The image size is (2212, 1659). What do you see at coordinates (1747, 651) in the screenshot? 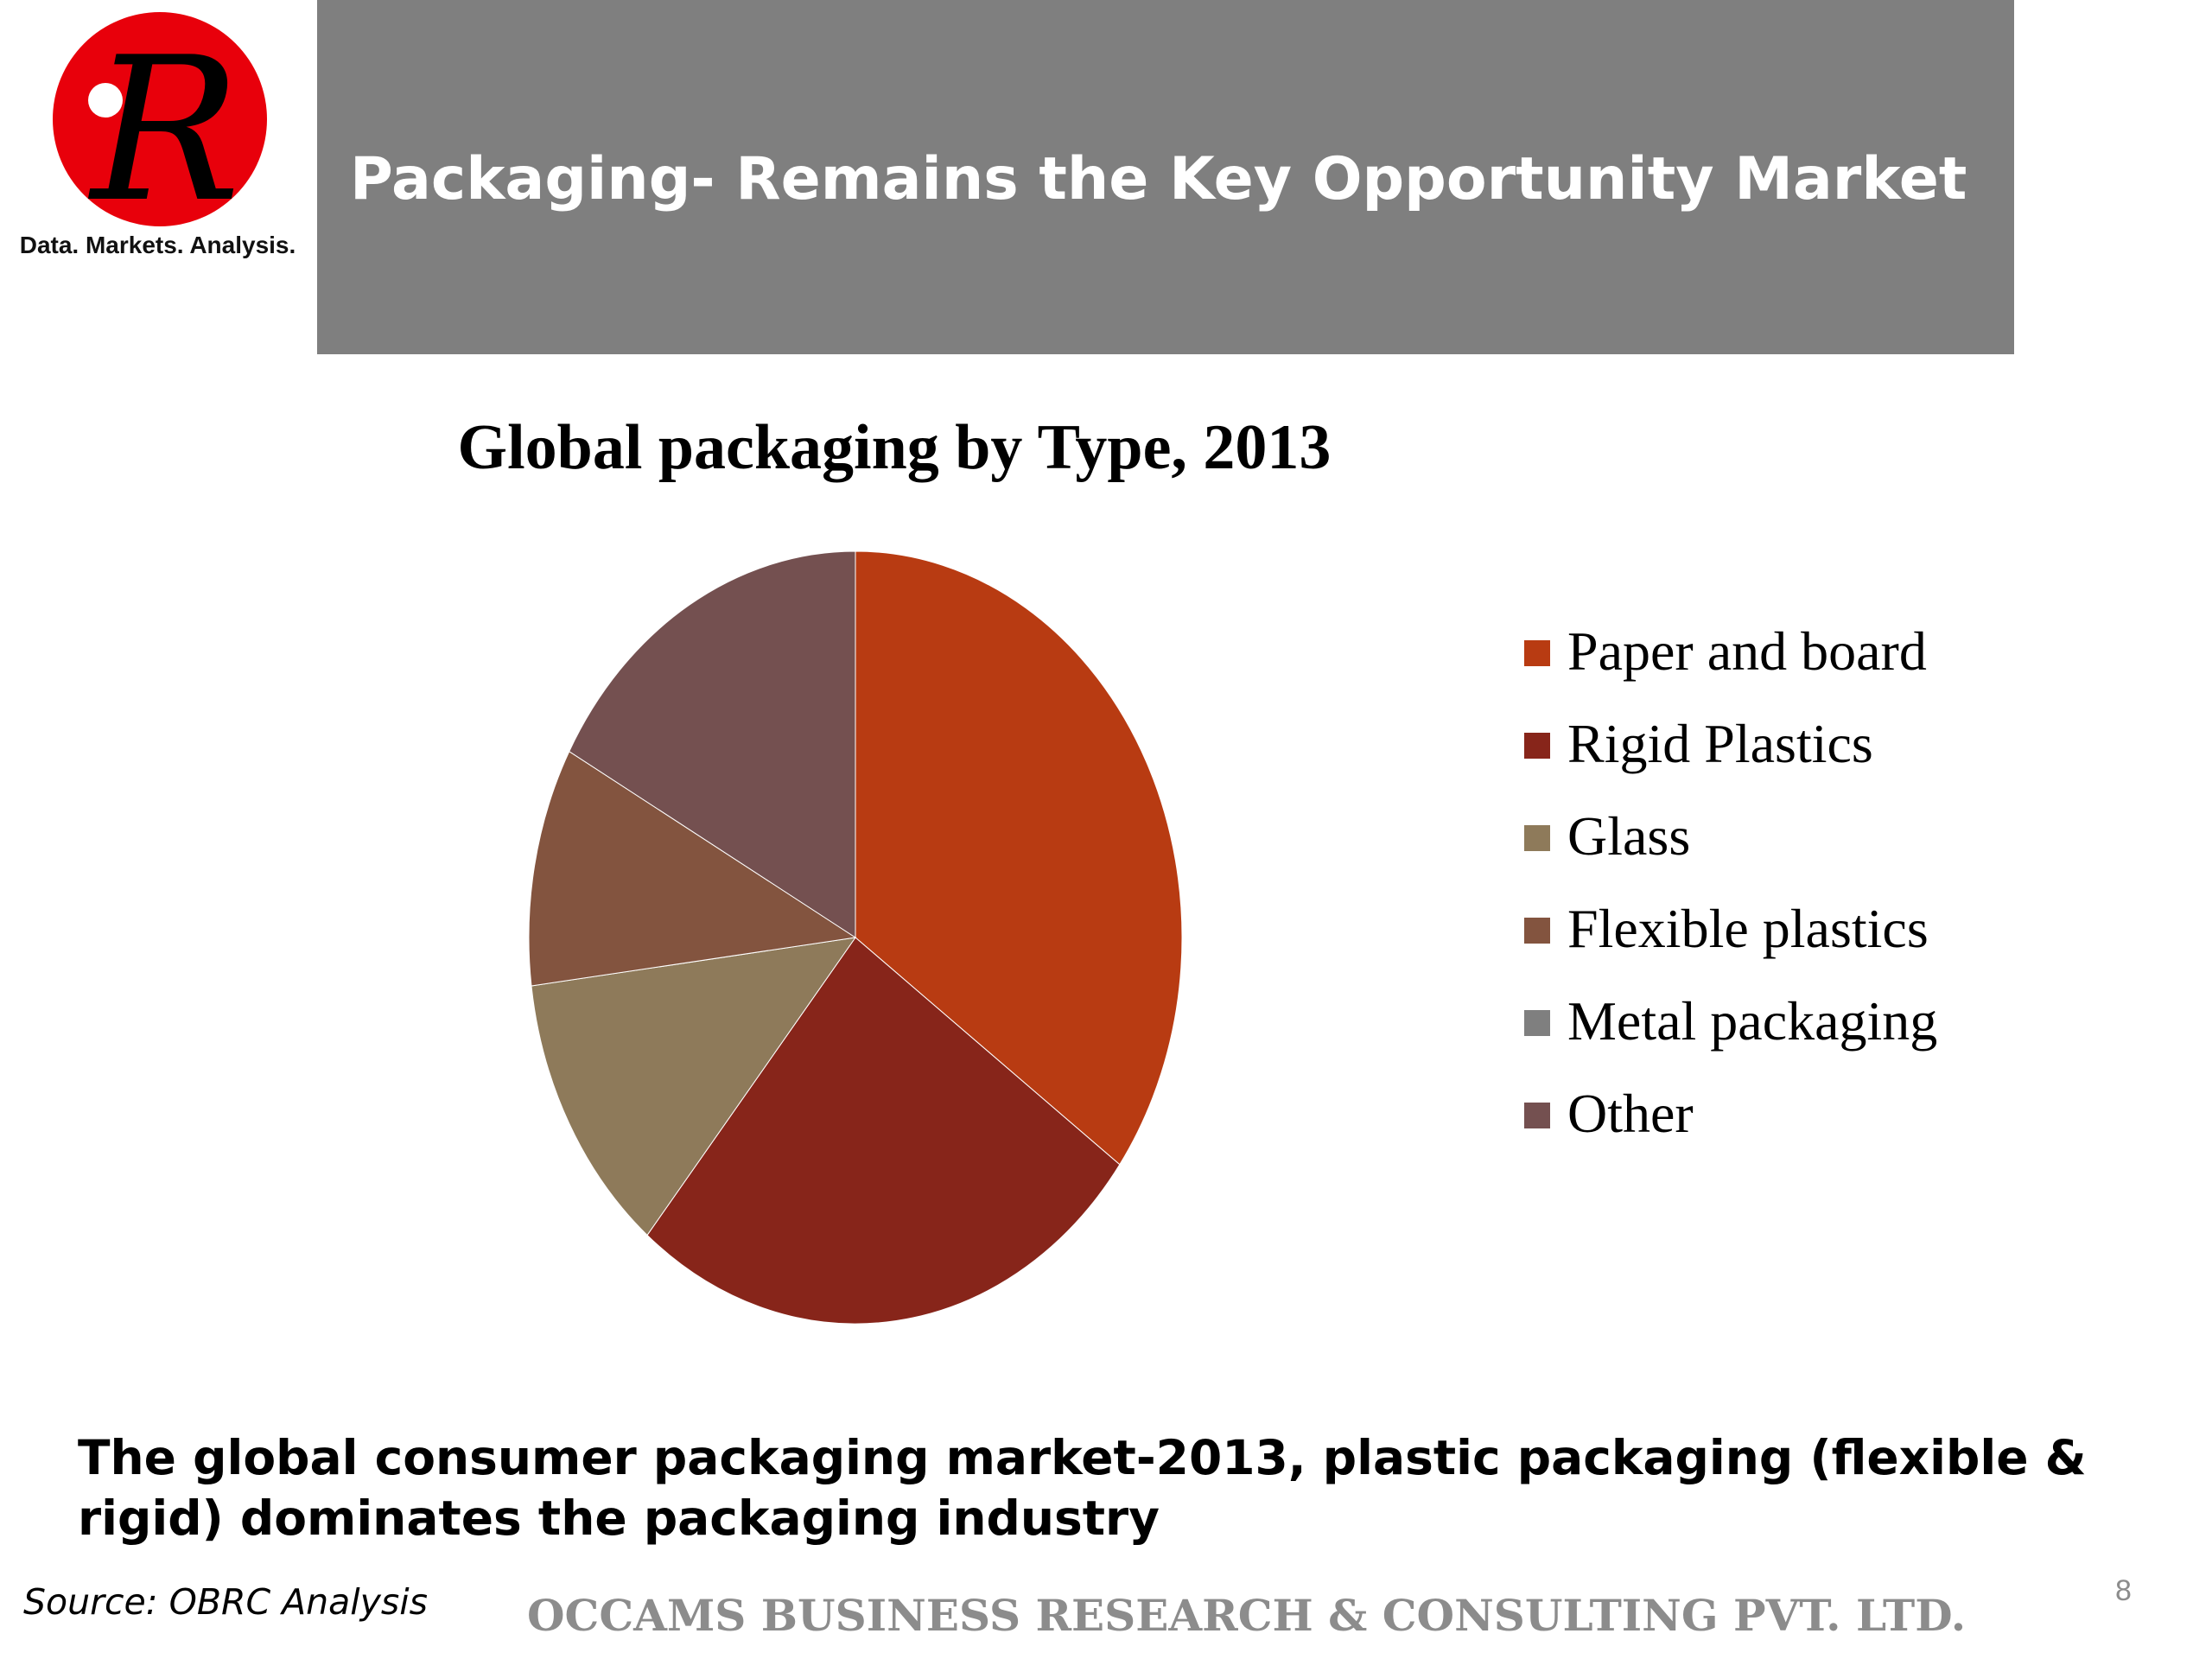
I see `legend-label-paper-and-board: Paper and board` at bounding box center [1747, 651].